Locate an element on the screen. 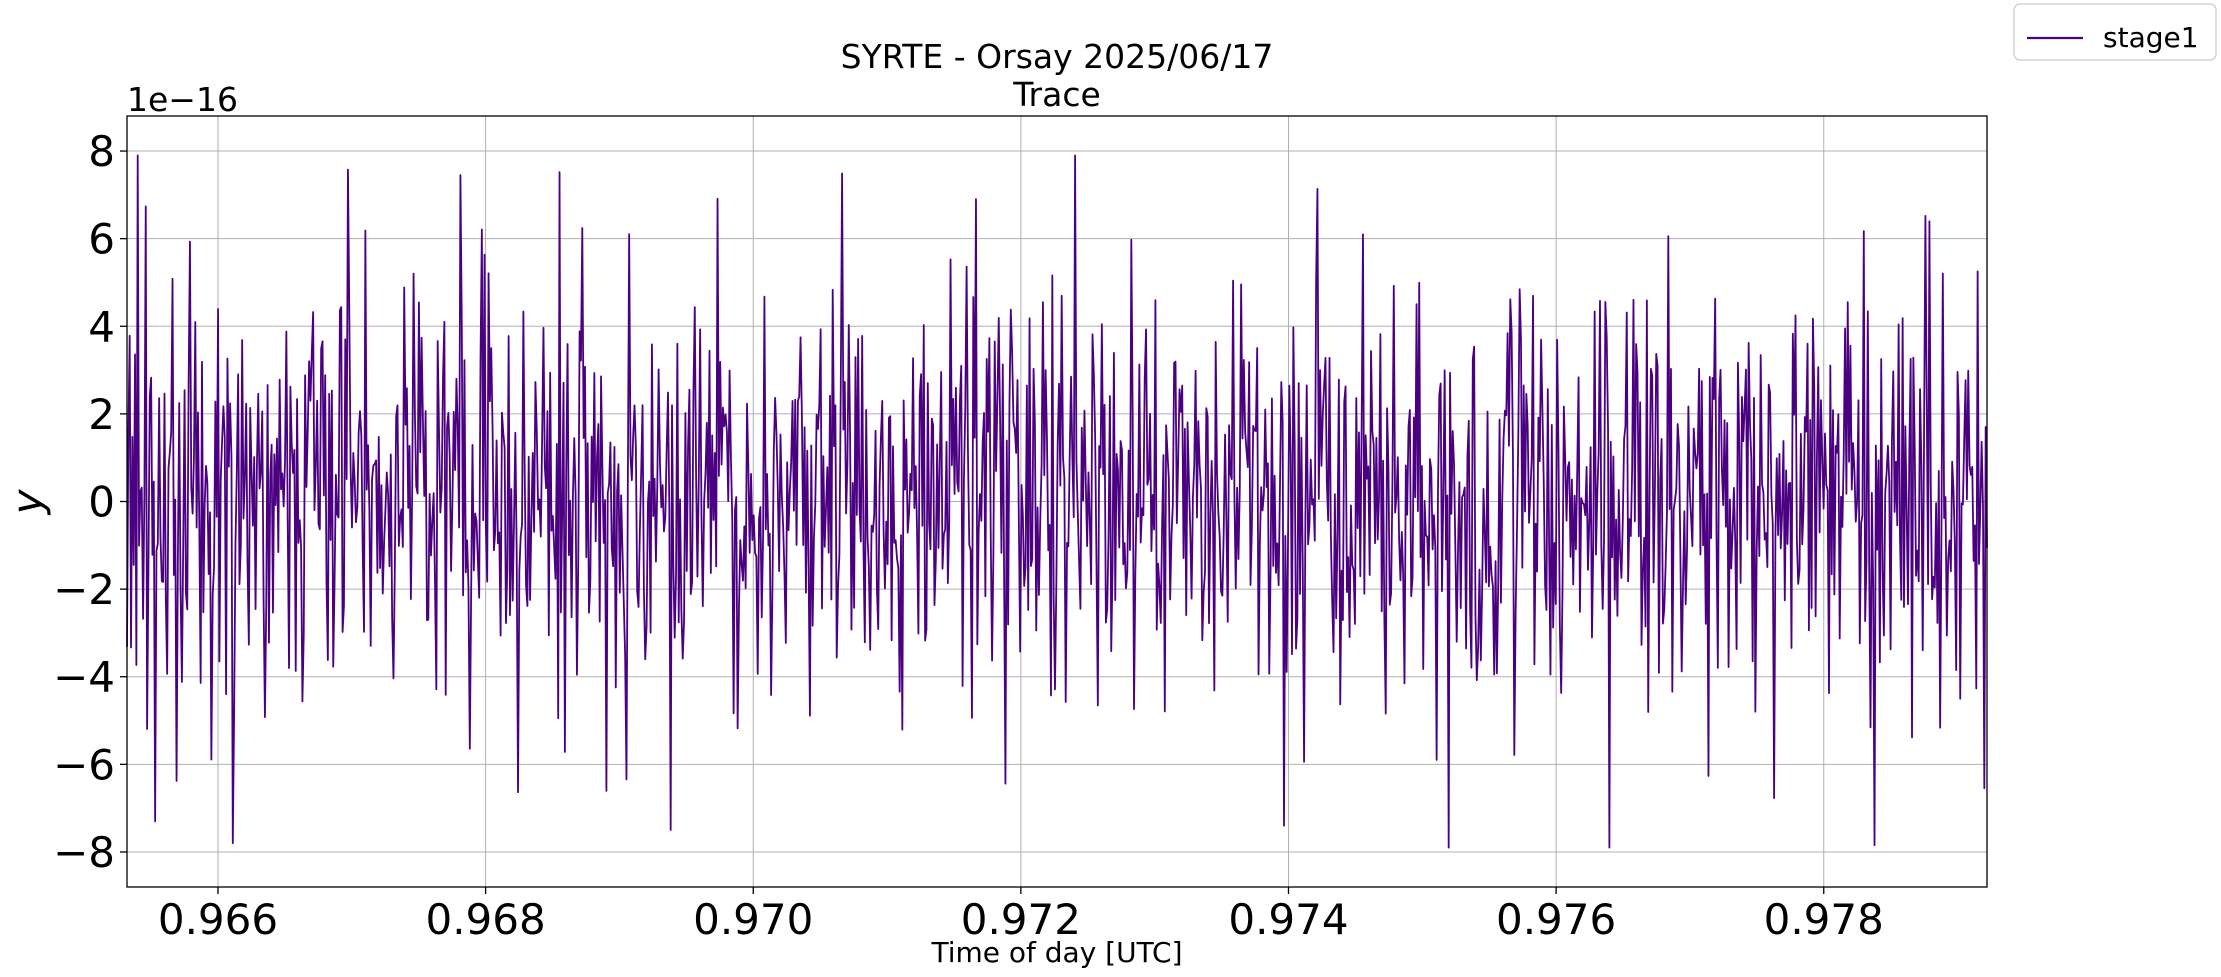  y-tick-label: −8 is located at coordinates (84, 852).